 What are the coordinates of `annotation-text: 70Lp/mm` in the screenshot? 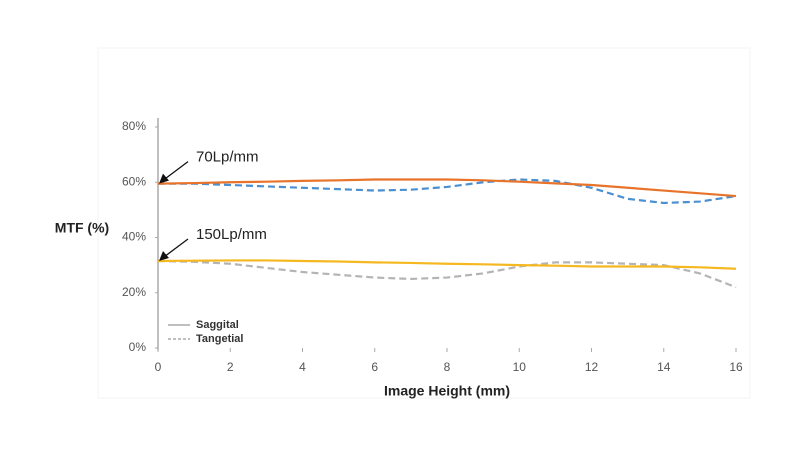 It's located at (227, 157).